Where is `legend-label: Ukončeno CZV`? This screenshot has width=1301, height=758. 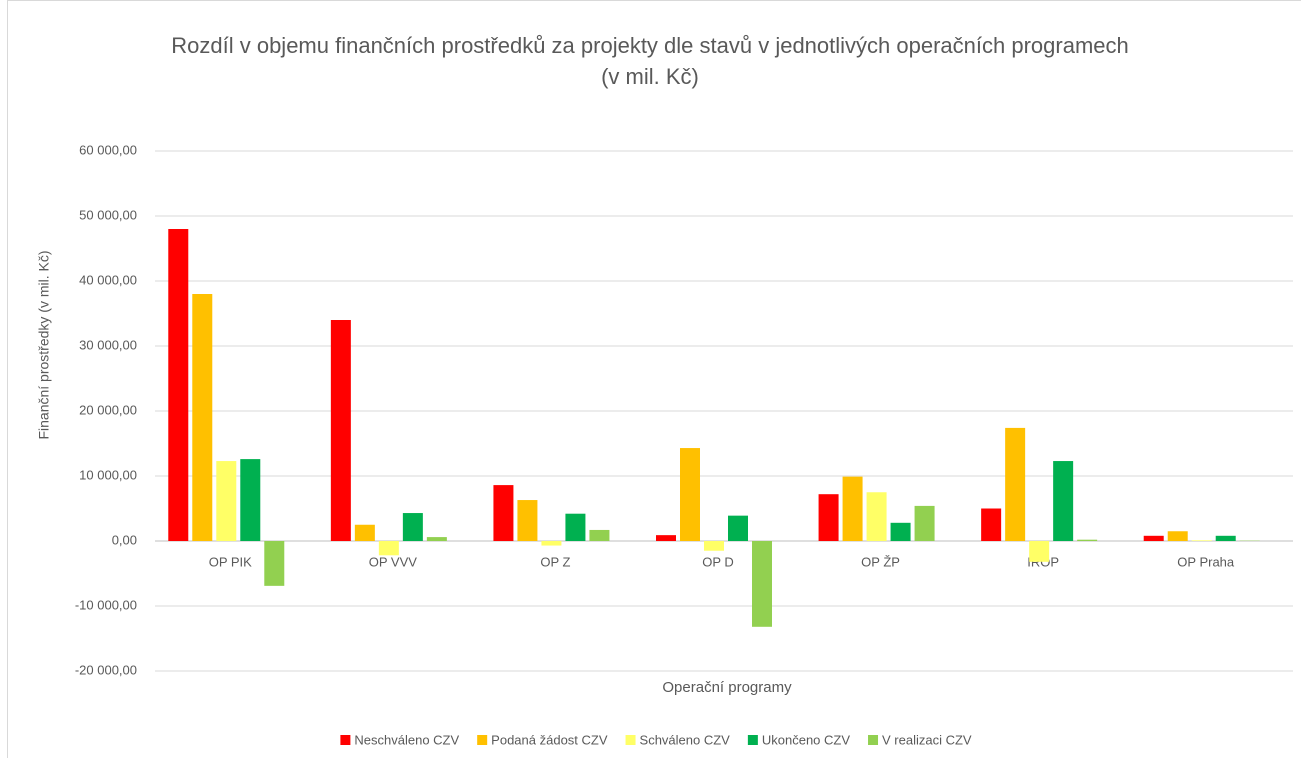
legend-label: Ukončeno CZV is located at coordinates (806, 739).